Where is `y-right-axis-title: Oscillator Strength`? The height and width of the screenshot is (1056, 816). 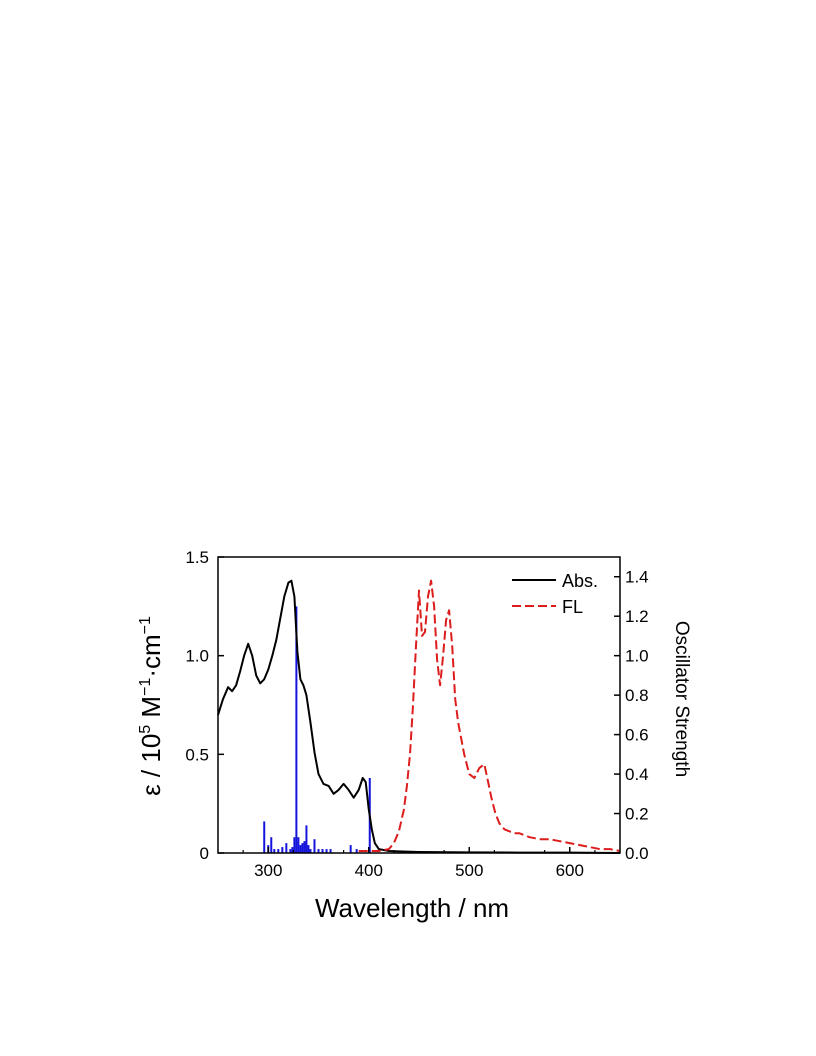
y-right-axis-title: Oscillator Strength is located at coordinates (681, 699).